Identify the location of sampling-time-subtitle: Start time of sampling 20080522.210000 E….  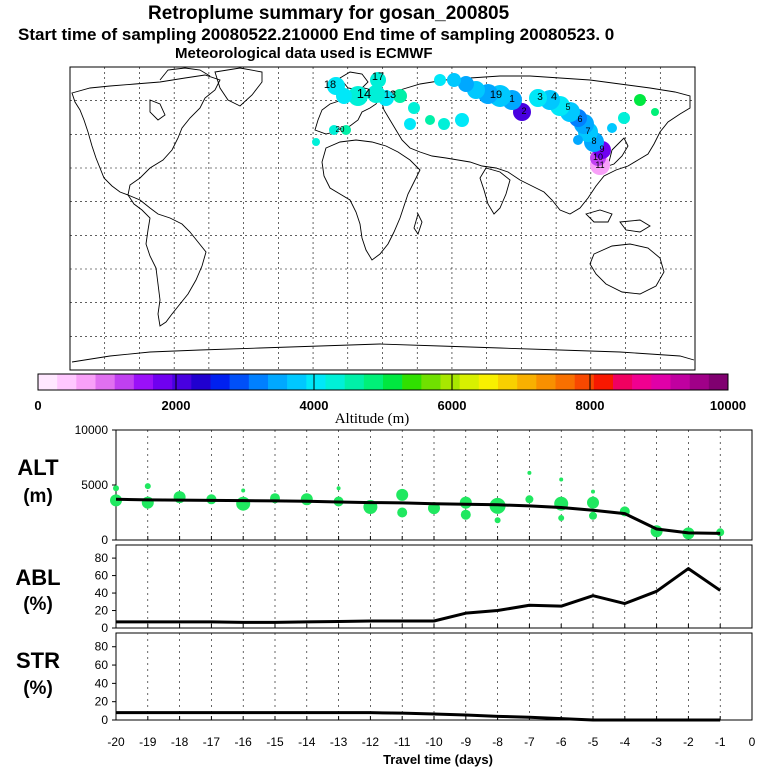
(316, 34).